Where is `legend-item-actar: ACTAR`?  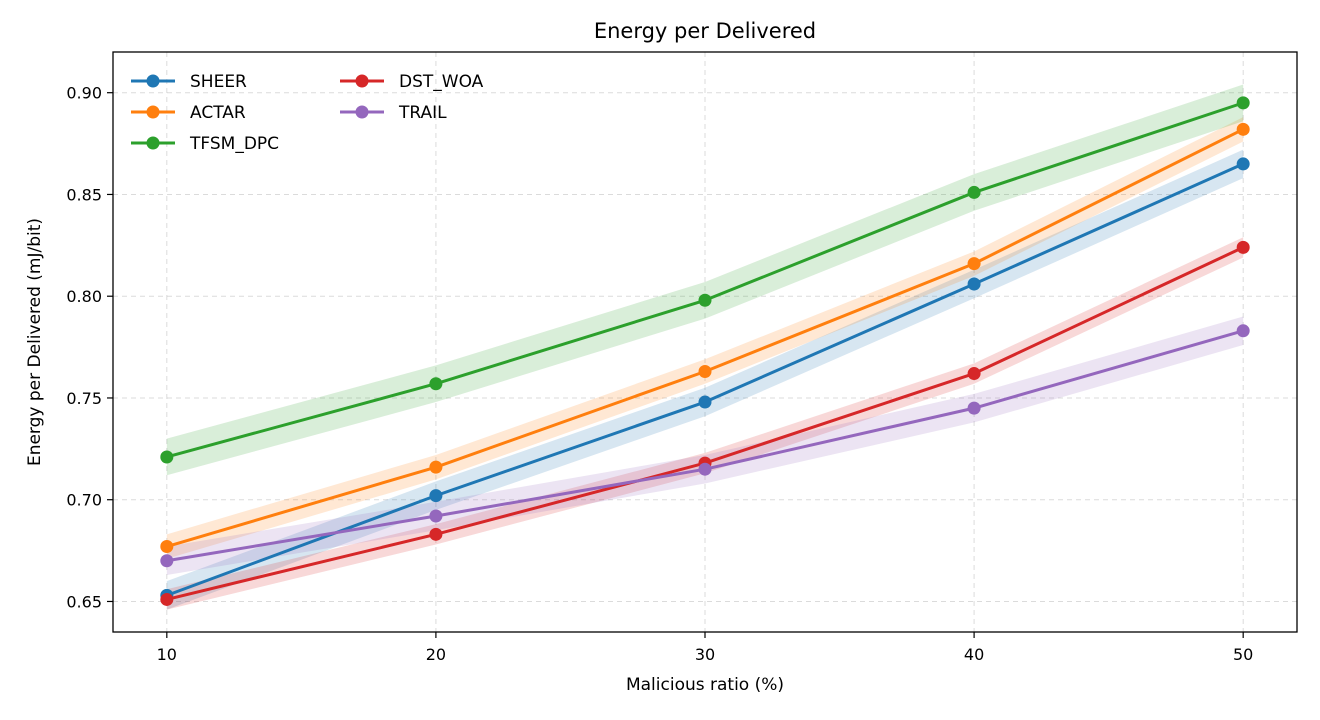 legend-item-actar: ACTAR is located at coordinates (188, 113).